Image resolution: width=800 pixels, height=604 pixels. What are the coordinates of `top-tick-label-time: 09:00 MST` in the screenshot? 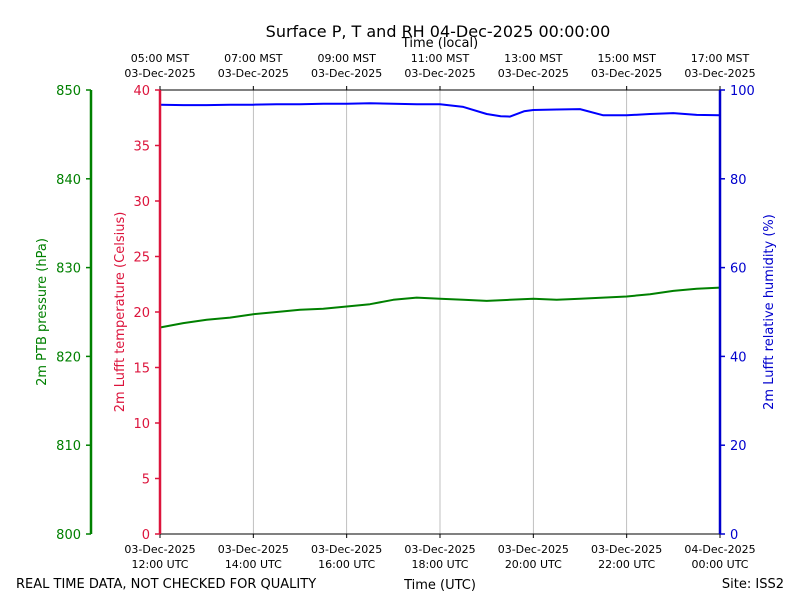 It's located at (346, 58).